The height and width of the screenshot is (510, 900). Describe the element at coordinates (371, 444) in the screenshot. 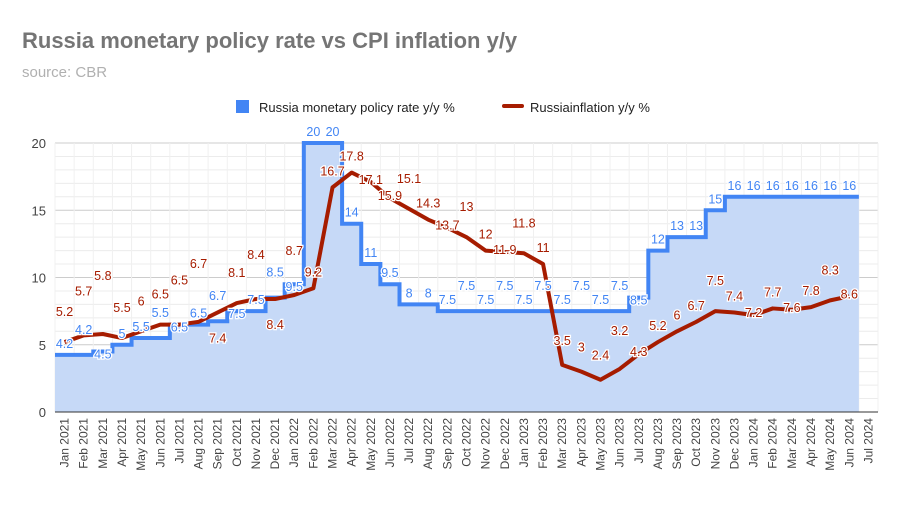

I see `x-tick-label: May 2022` at that location.